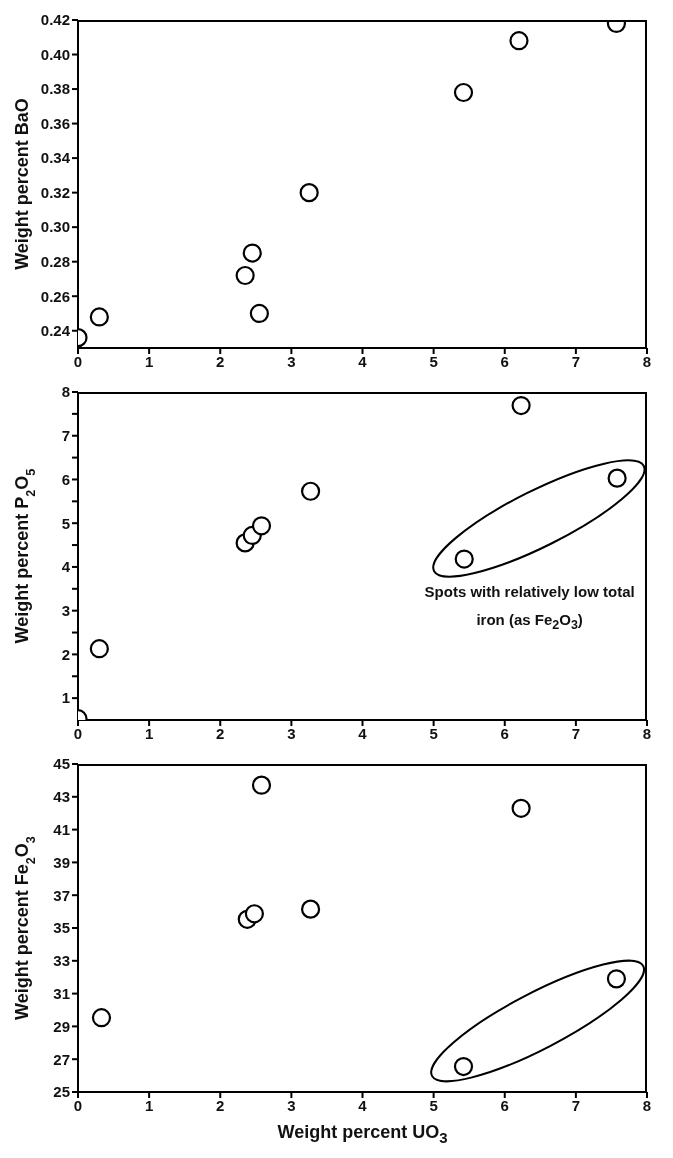 This screenshot has width=673, height=1158. Describe the element at coordinates (55, 192) in the screenshot. I see `y-tick-label: 0.32` at that location.